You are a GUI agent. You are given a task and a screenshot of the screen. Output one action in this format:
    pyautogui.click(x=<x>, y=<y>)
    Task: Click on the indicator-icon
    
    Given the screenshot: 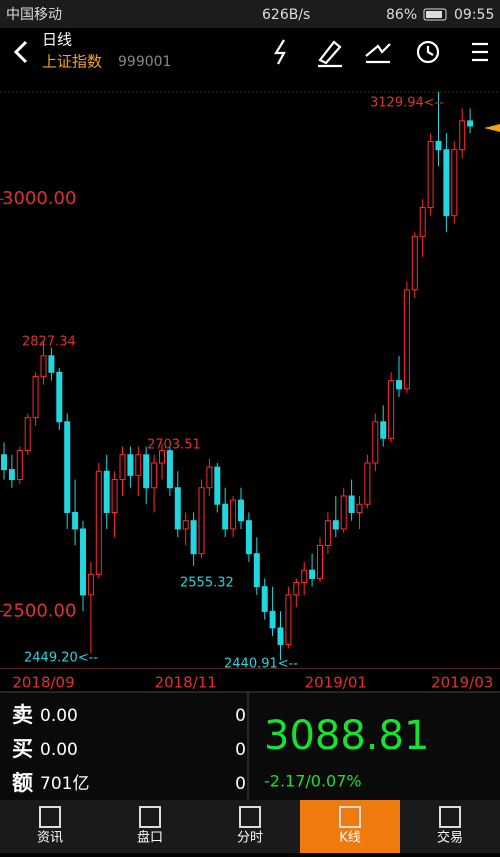 What is the action you would take?
    pyautogui.click(x=378, y=53)
    